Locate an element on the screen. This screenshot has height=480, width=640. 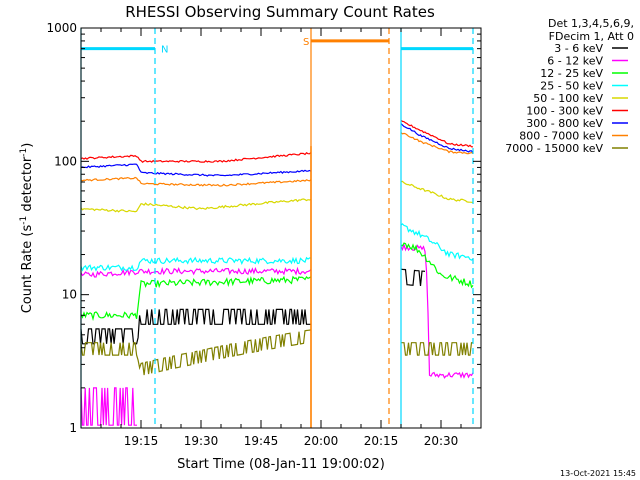
legend-entry: 12 - 25 keV is located at coordinates (584, 73).